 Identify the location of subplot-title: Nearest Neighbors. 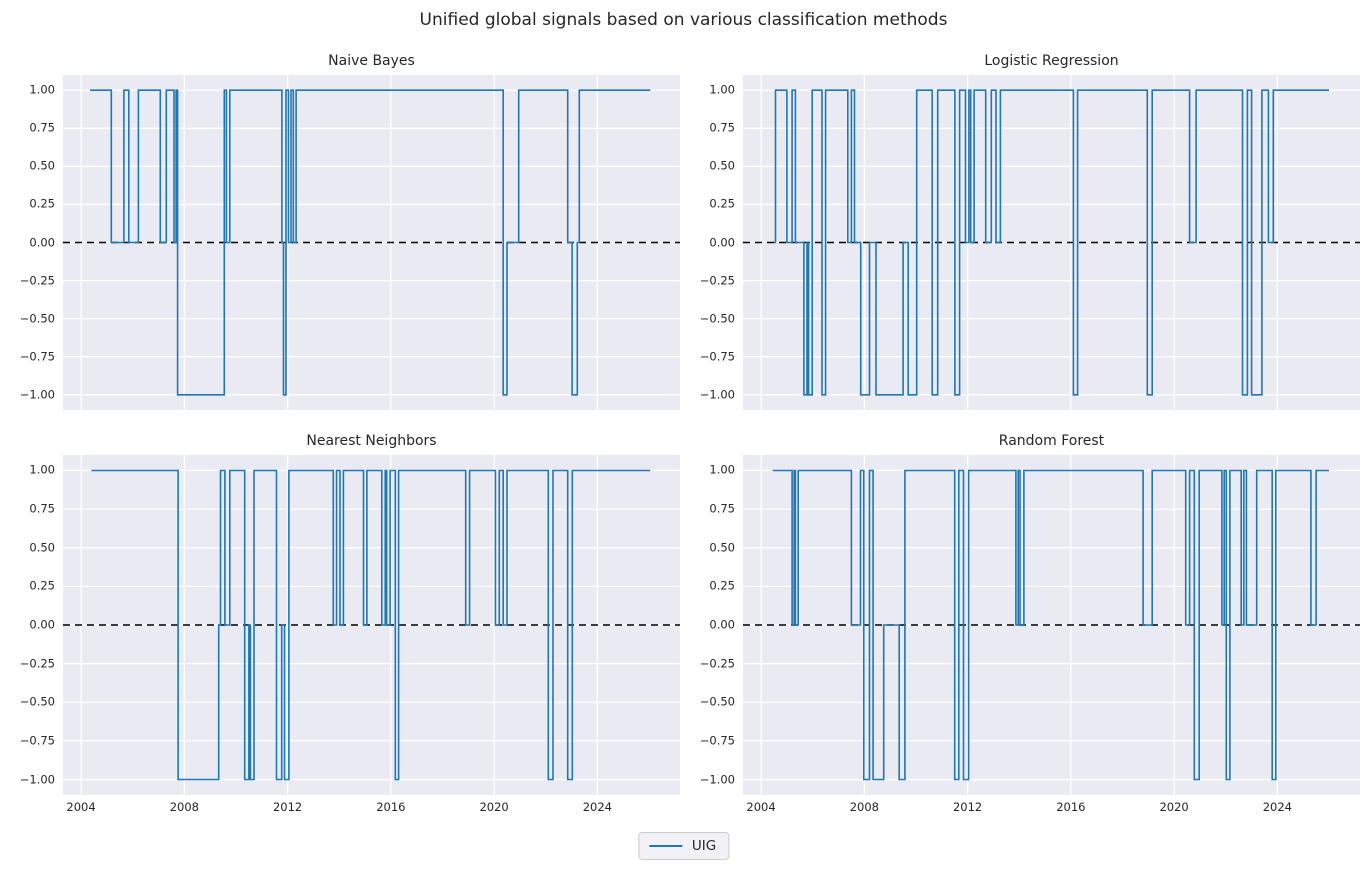
(371, 441).